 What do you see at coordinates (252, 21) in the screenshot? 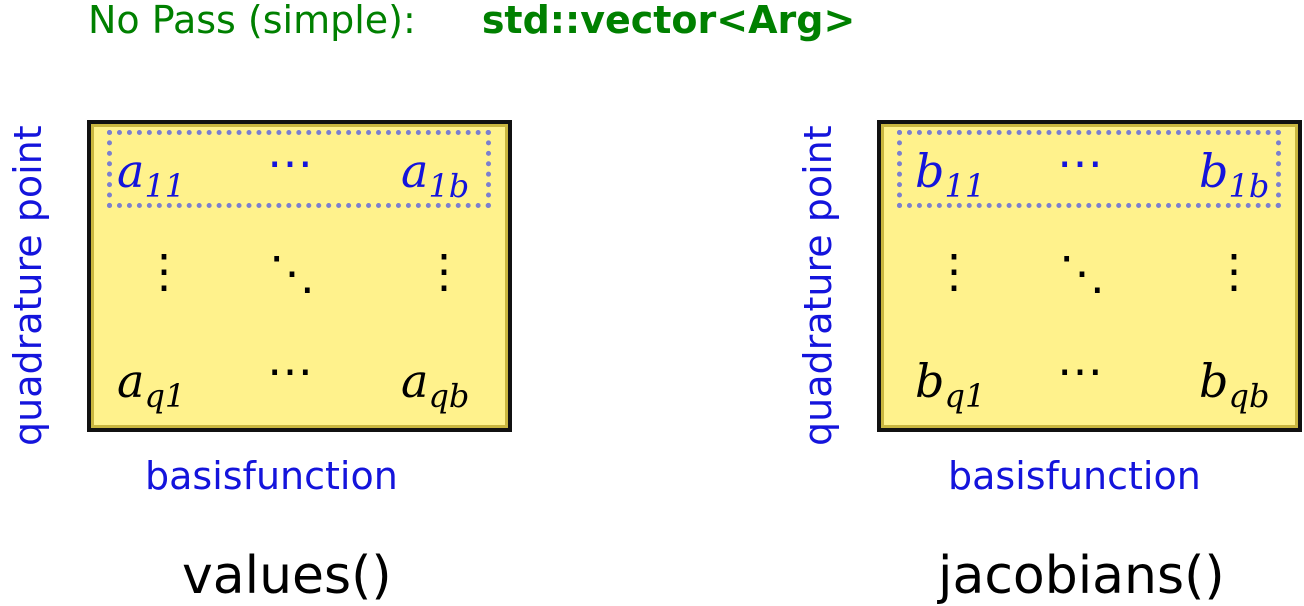
I see `title-label: No Pass (simple):` at bounding box center [252, 21].